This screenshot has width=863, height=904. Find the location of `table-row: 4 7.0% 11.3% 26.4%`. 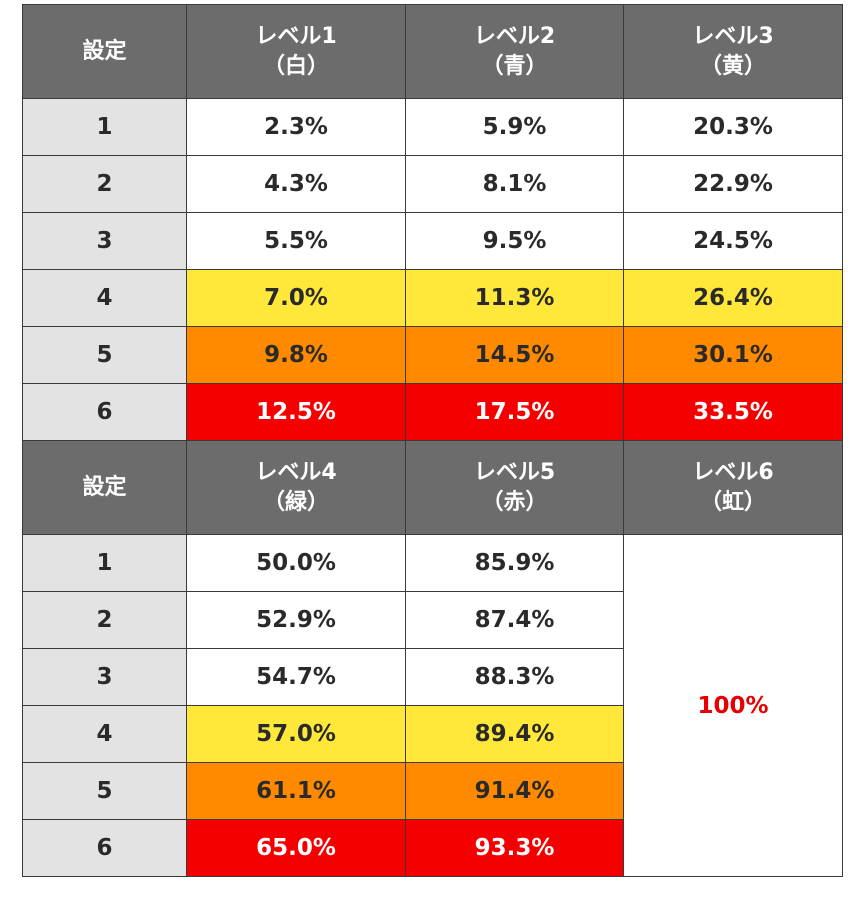

table-row: 4 7.0% 11.3% 26.4% is located at coordinates (432, 298).